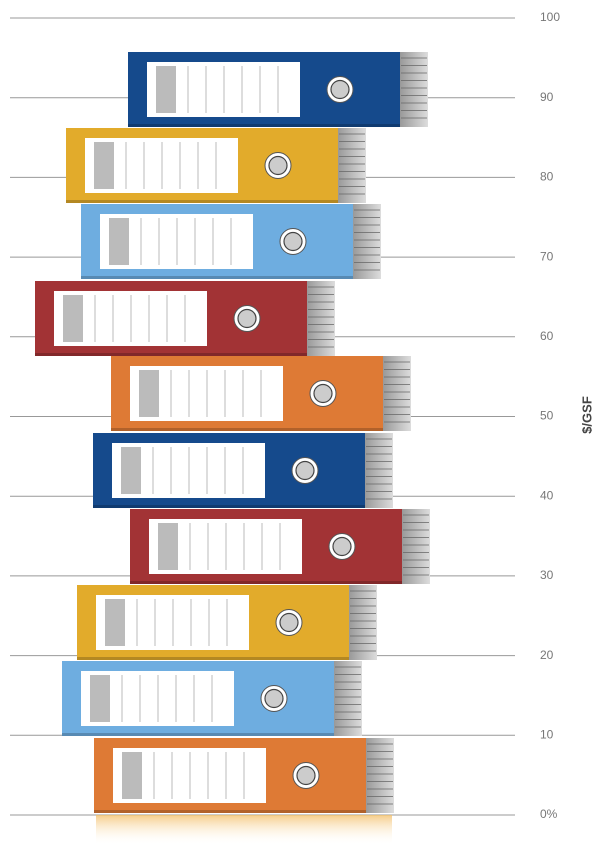 This screenshot has width=592, height=851. I want to click on y-tick-label: 50, so click(547, 416).